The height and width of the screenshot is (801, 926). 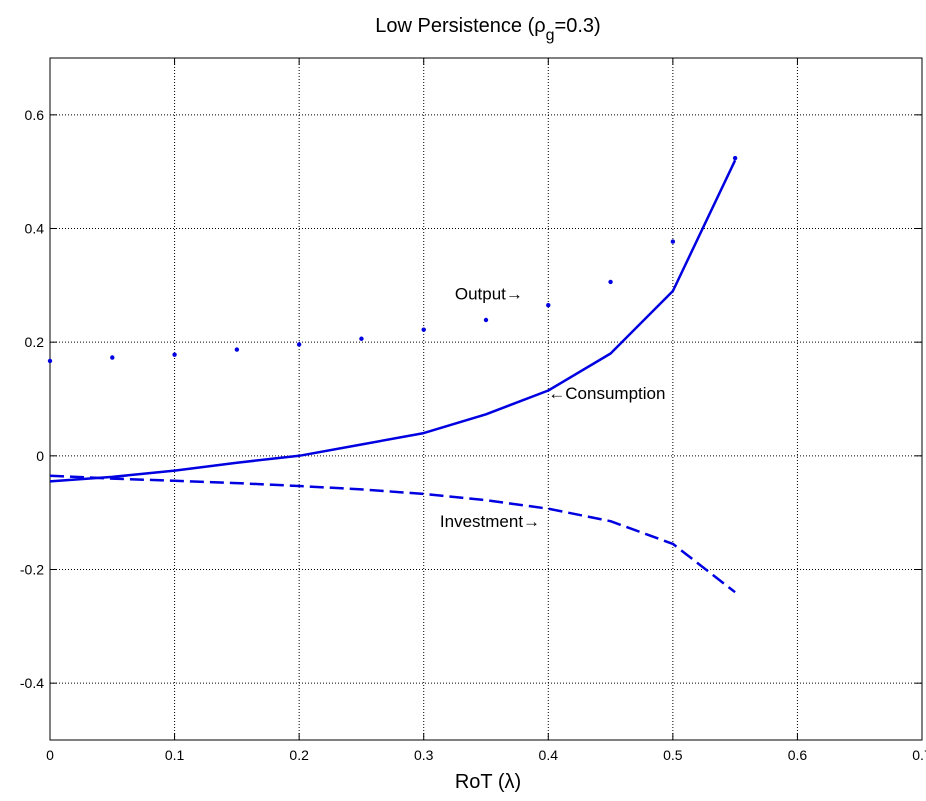 I want to click on annotation-label: Output→, so click(x=489, y=294).